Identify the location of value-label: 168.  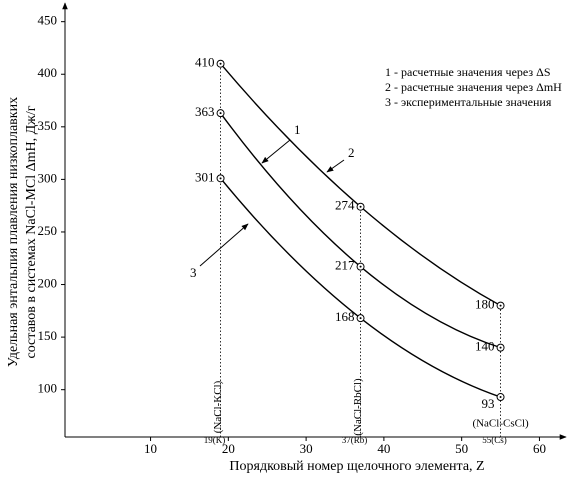
(345, 316).